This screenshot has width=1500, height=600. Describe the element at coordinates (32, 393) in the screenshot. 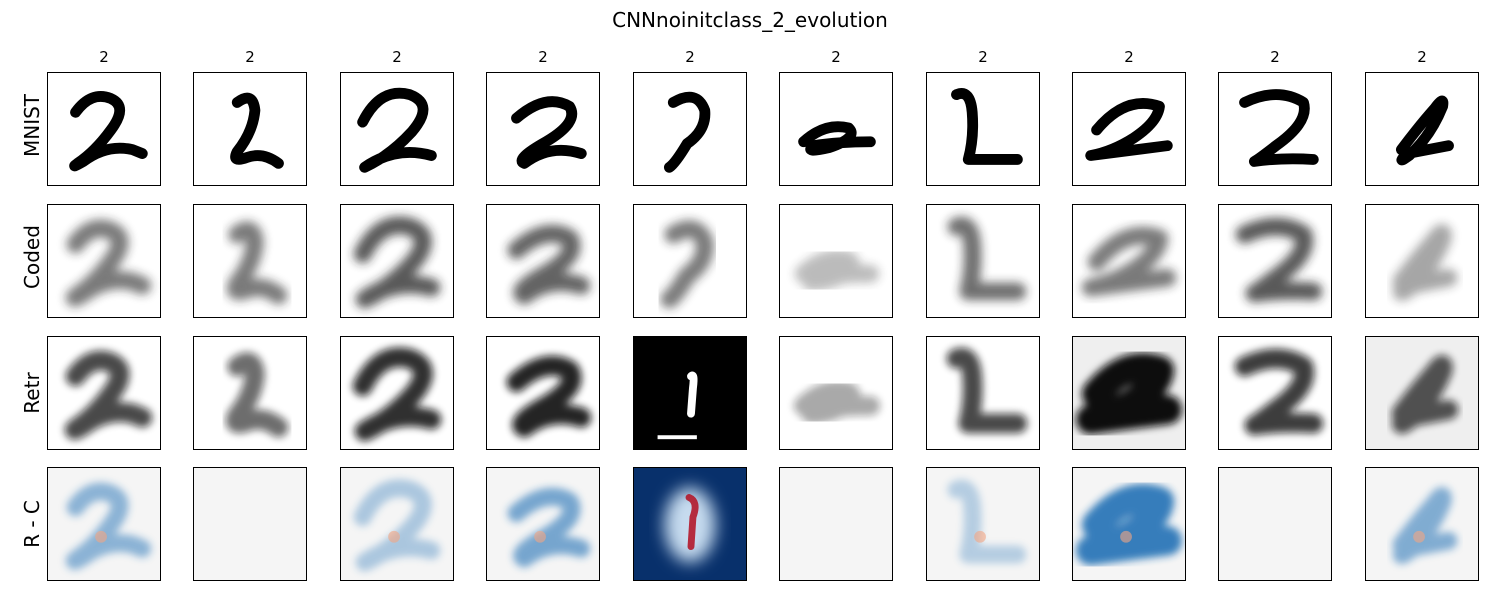

I see `row-label: Retr` at that location.